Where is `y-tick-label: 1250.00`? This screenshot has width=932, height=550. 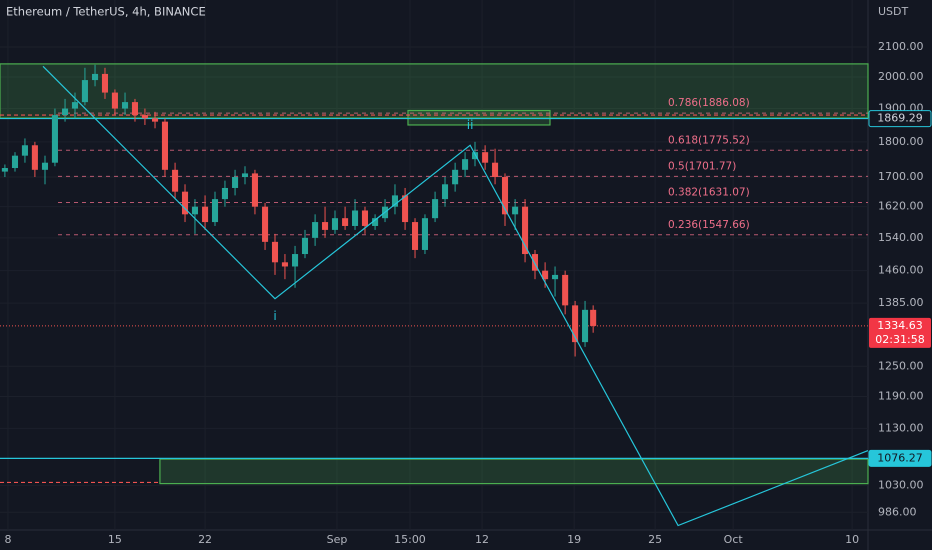
y-tick-label: 1250.00 is located at coordinates (901, 365).